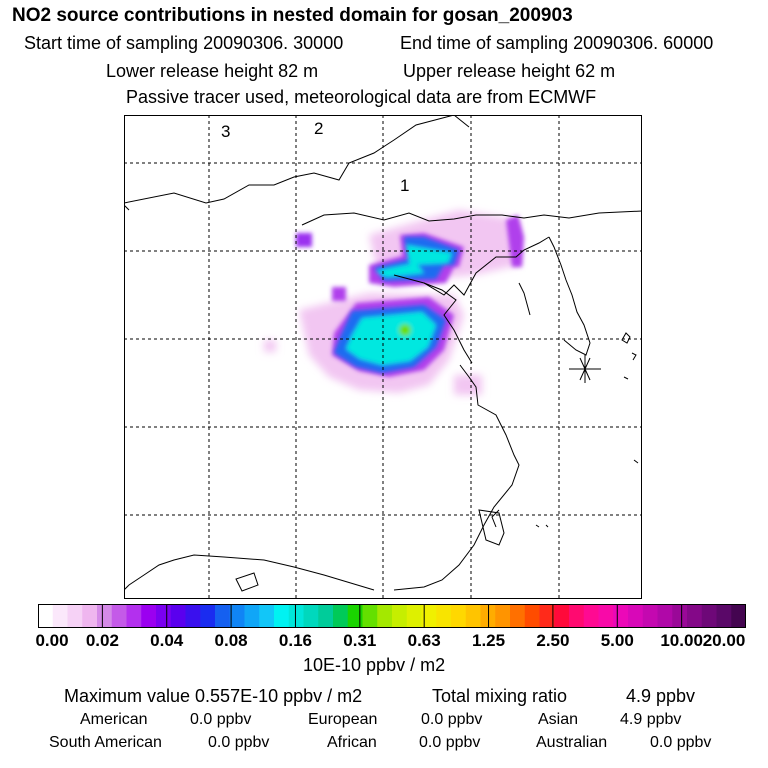  Describe the element at coordinates (374, 665) in the screenshot. I see `colorbar-units: 10E-10 ppbv / m2` at that location.